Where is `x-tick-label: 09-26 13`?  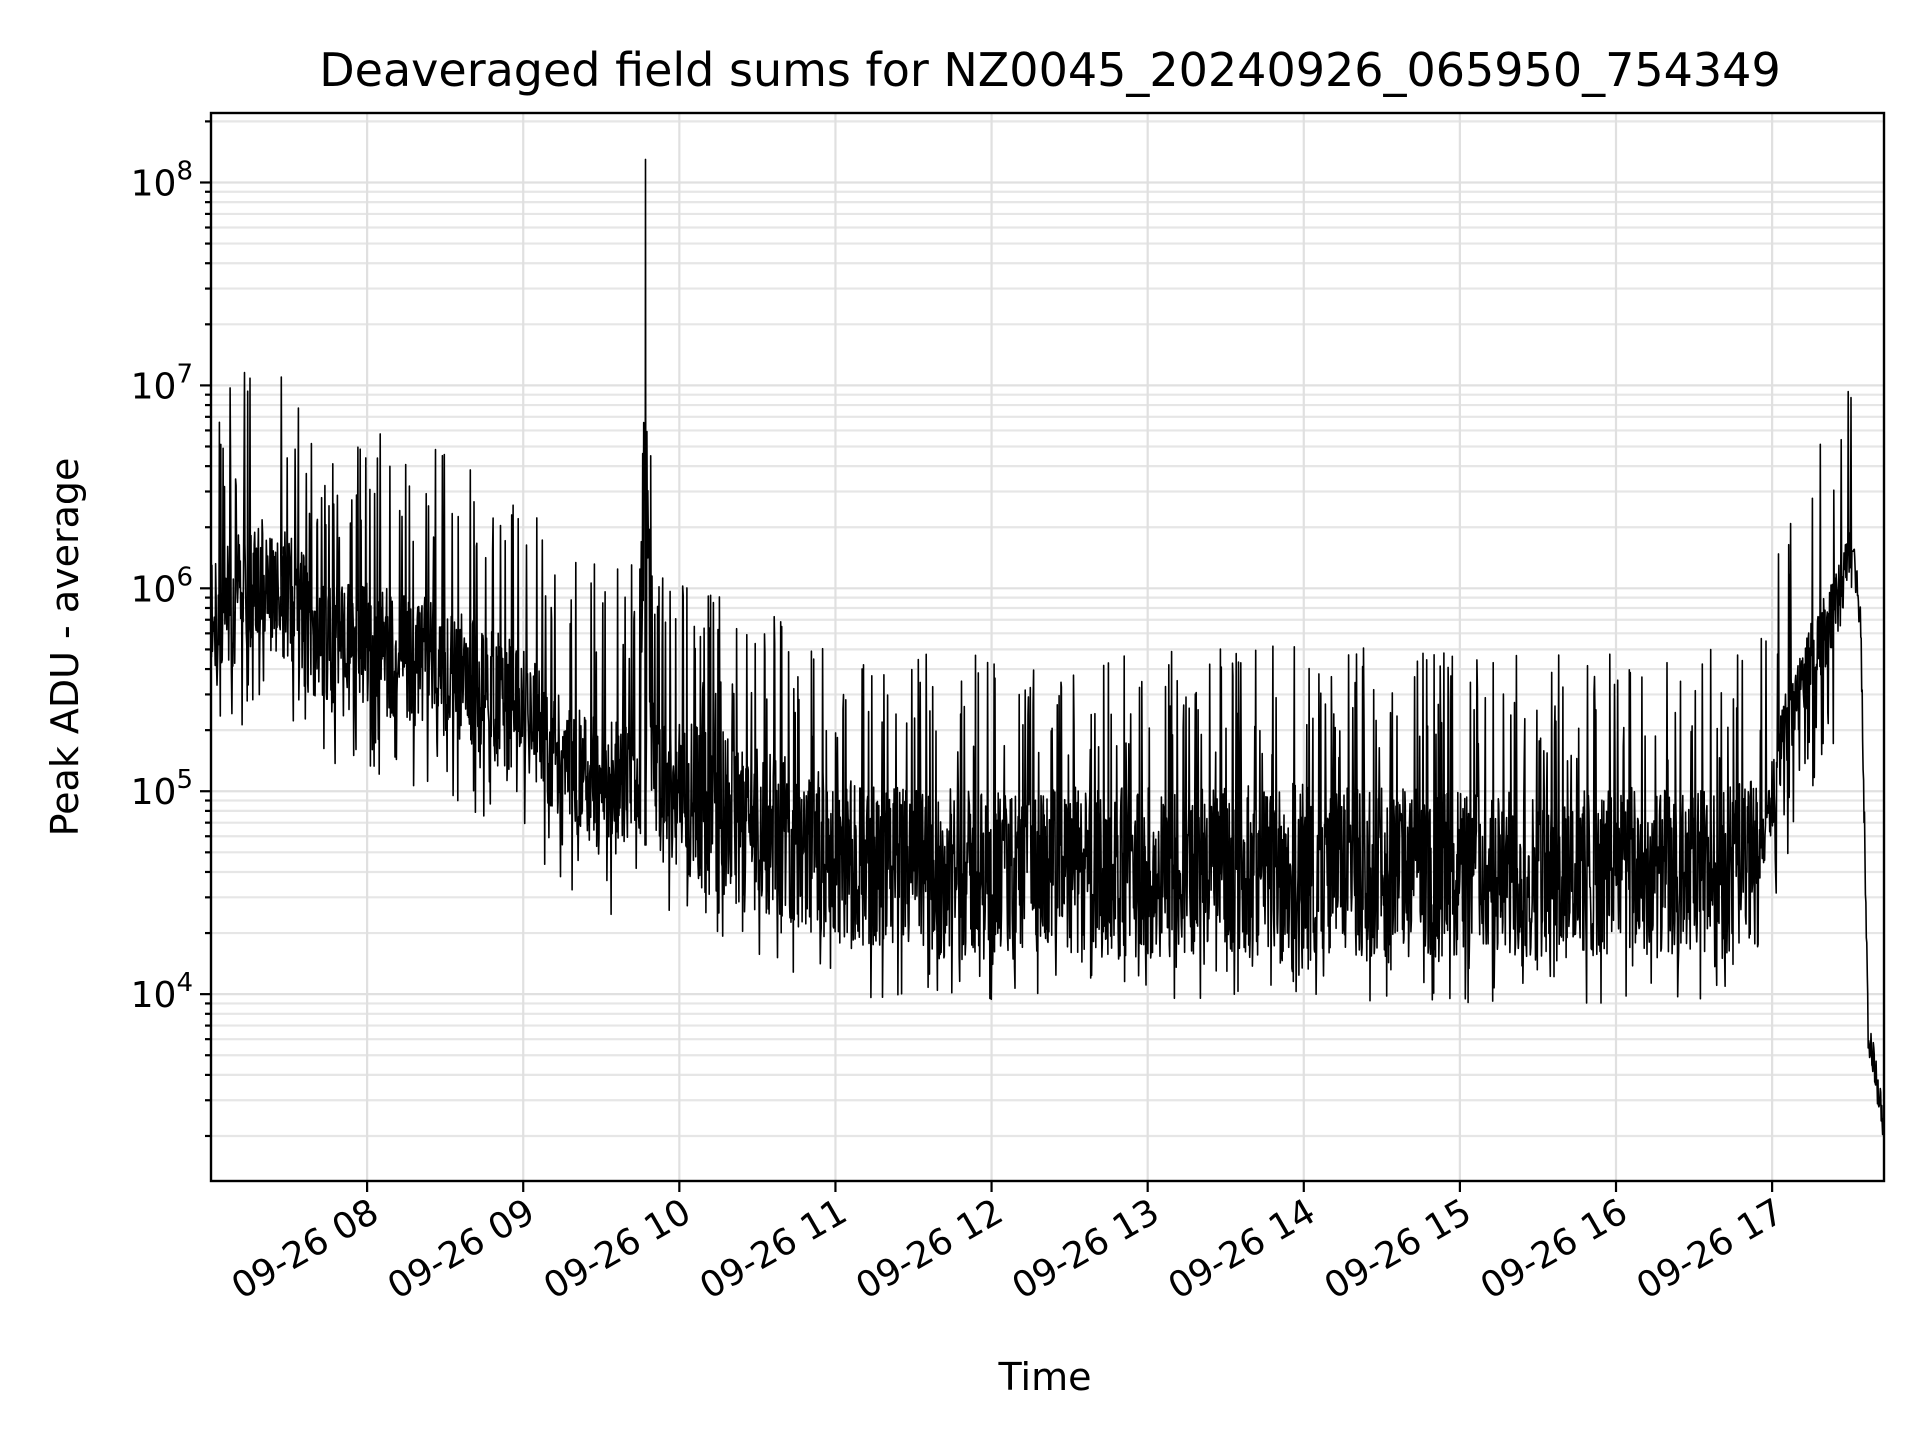 x-tick-label: 09-26 13 is located at coordinates (1085, 1249).